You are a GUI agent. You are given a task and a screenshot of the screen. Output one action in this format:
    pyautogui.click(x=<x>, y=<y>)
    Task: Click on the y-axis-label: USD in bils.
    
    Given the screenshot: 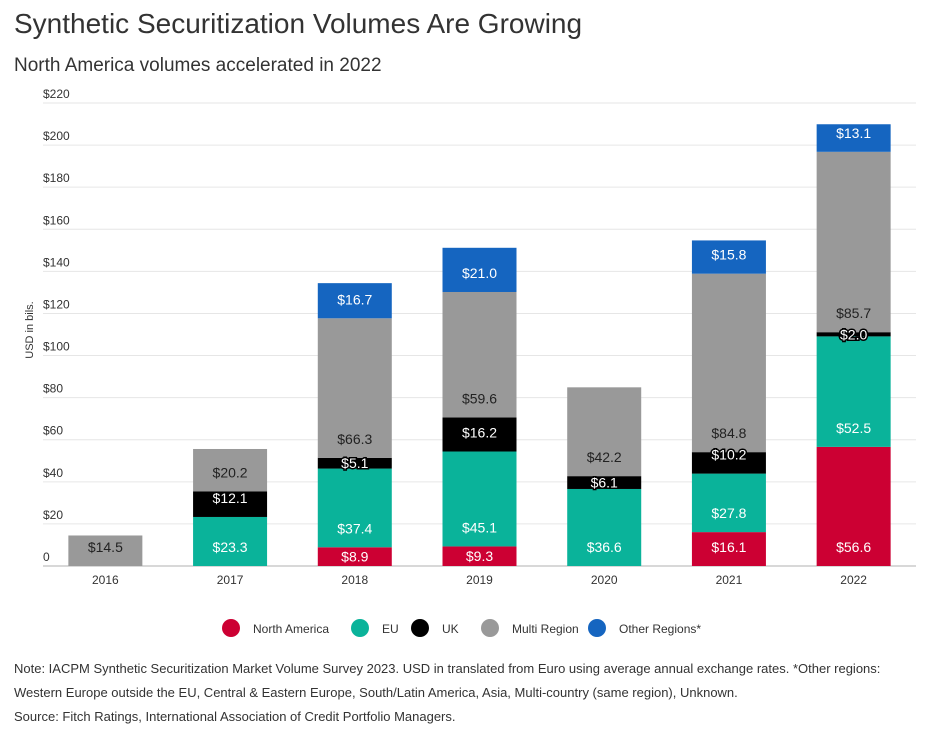 What is the action you would take?
    pyautogui.click(x=30, y=329)
    